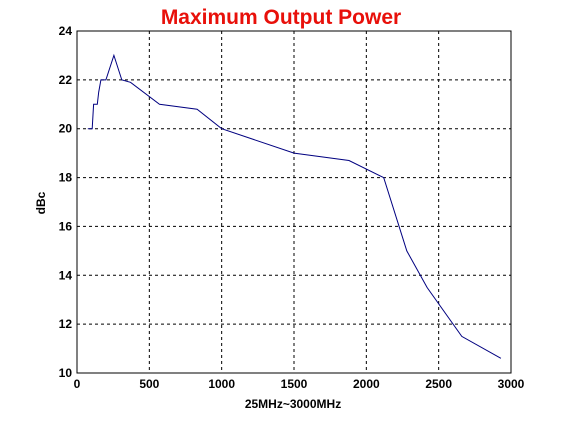 The width and height of the screenshot is (561, 421). I want to click on x-tick-label: 500, so click(149, 384).